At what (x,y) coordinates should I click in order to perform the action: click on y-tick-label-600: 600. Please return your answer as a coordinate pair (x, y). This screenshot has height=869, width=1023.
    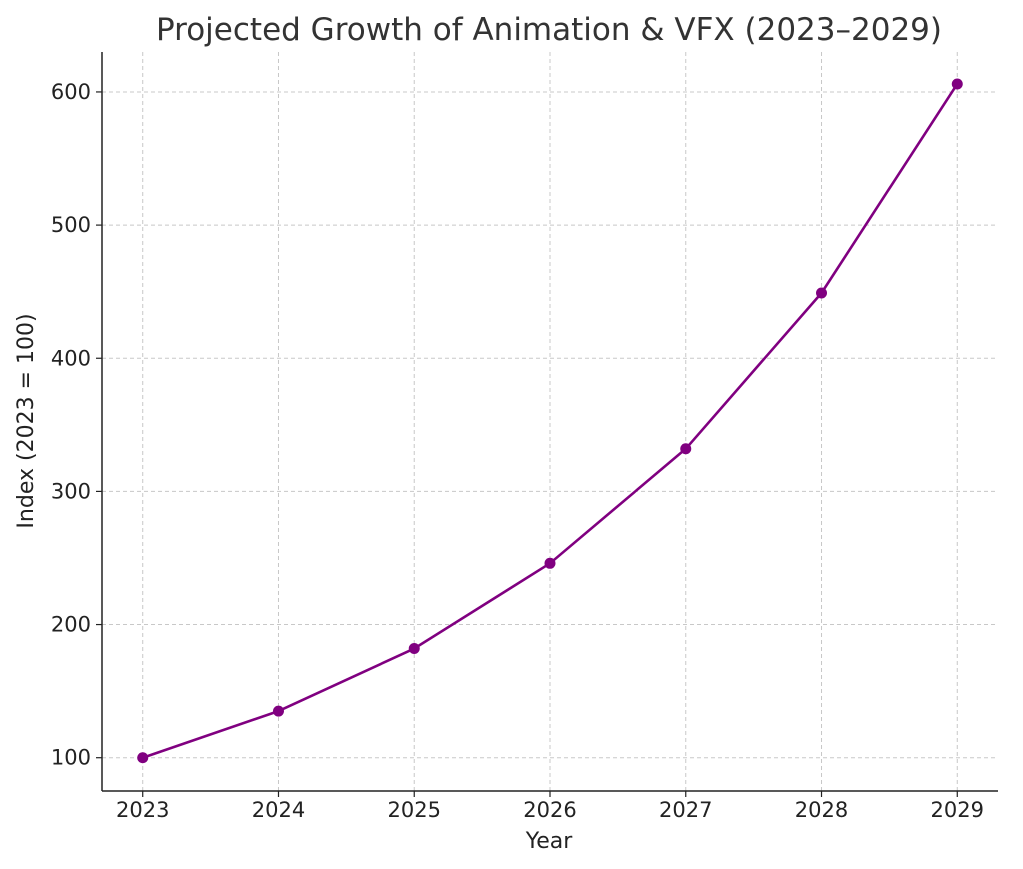
    Looking at the image, I should click on (71, 92).